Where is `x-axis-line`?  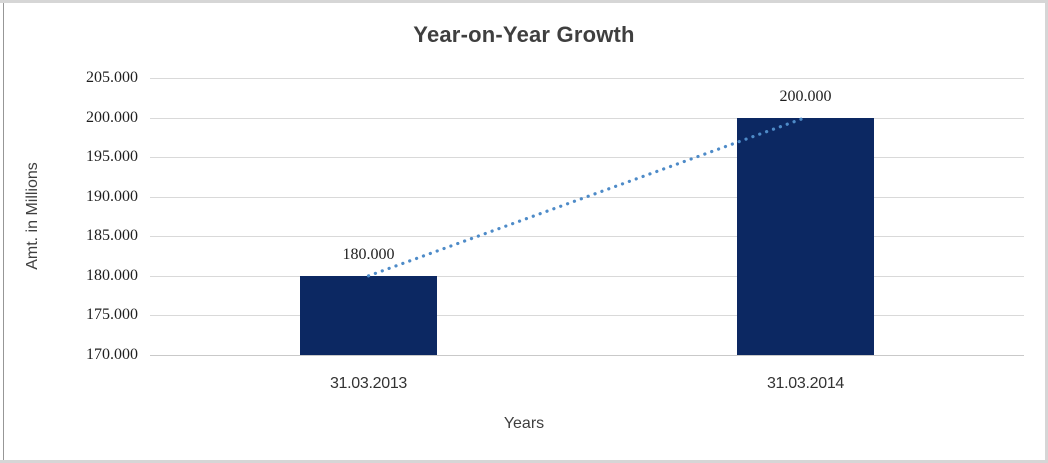 x-axis-line is located at coordinates (587, 355).